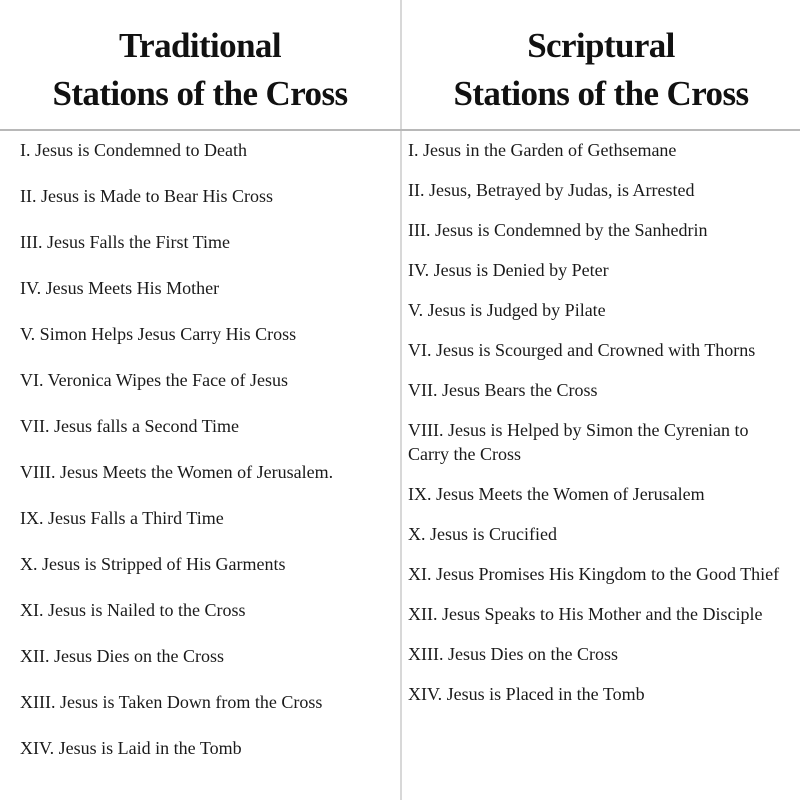  Describe the element at coordinates (503, 390) in the screenshot. I see `scriptural-station-item: VII. Jesus Bears the Cross` at that location.